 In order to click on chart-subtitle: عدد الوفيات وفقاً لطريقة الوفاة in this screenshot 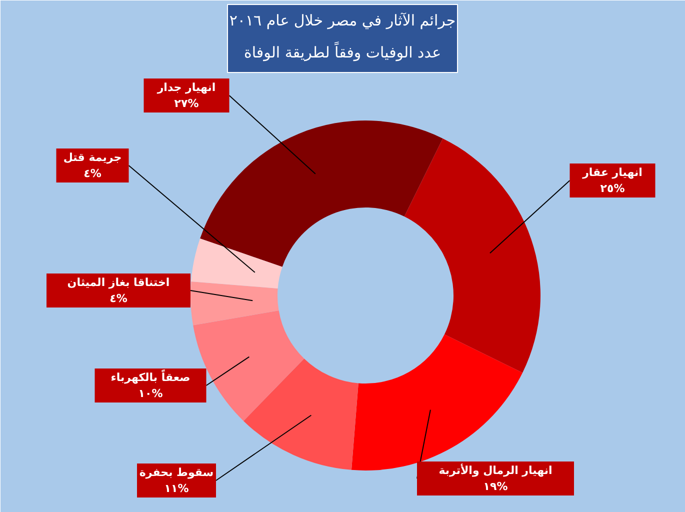, I will do `click(343, 51)`.